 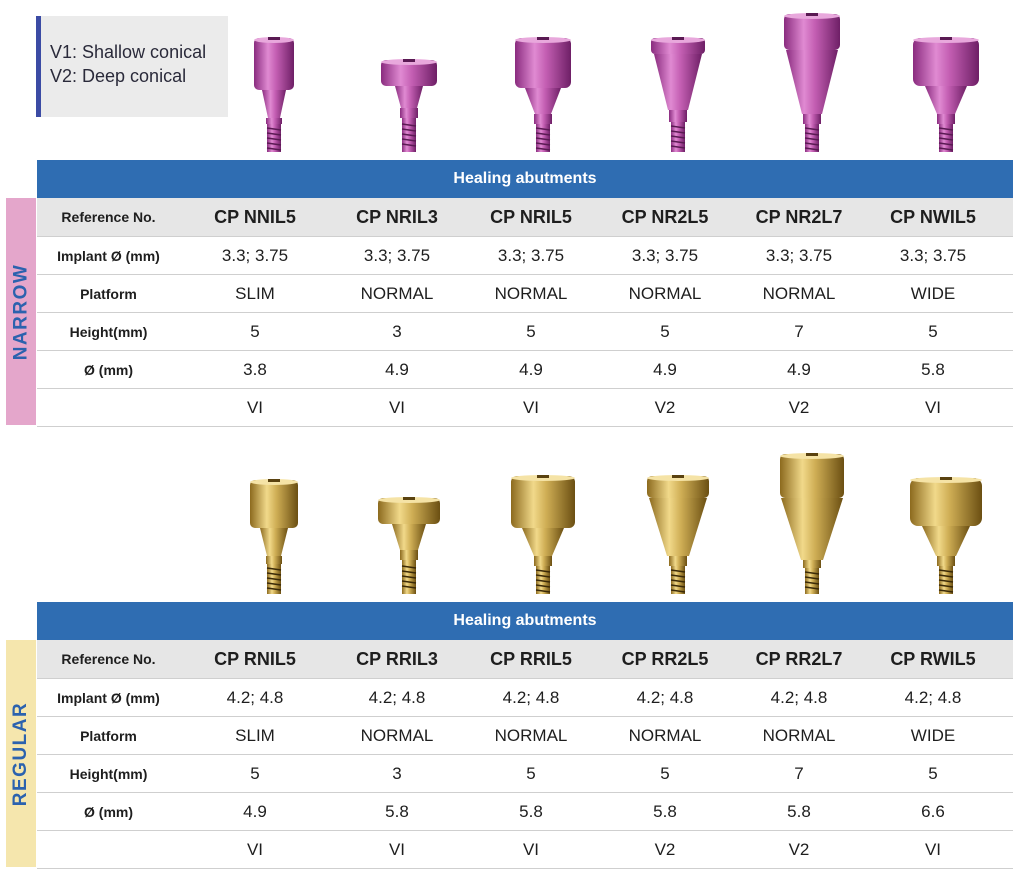 I want to click on abutment-image-cp-nwil5, so click(x=946, y=94).